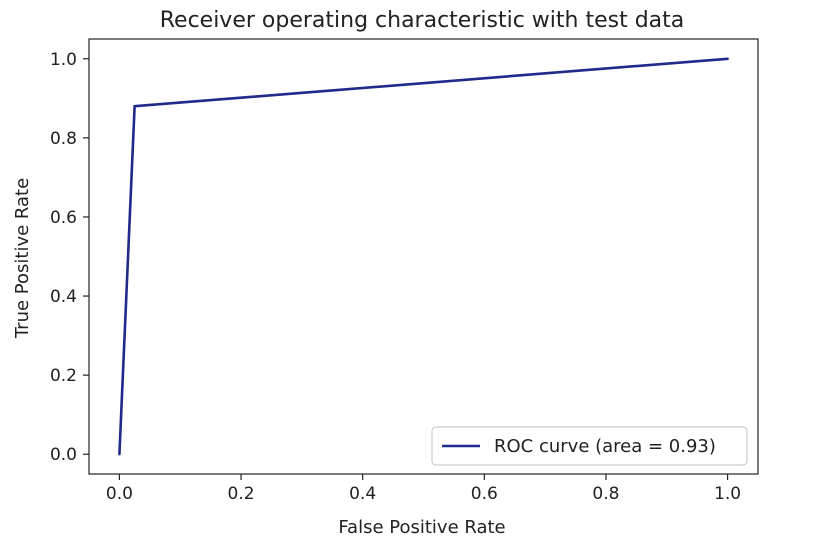 This screenshot has height=552, width=822. Describe the element at coordinates (605, 494) in the screenshot. I see `x-tick-label: 0.8` at that location.